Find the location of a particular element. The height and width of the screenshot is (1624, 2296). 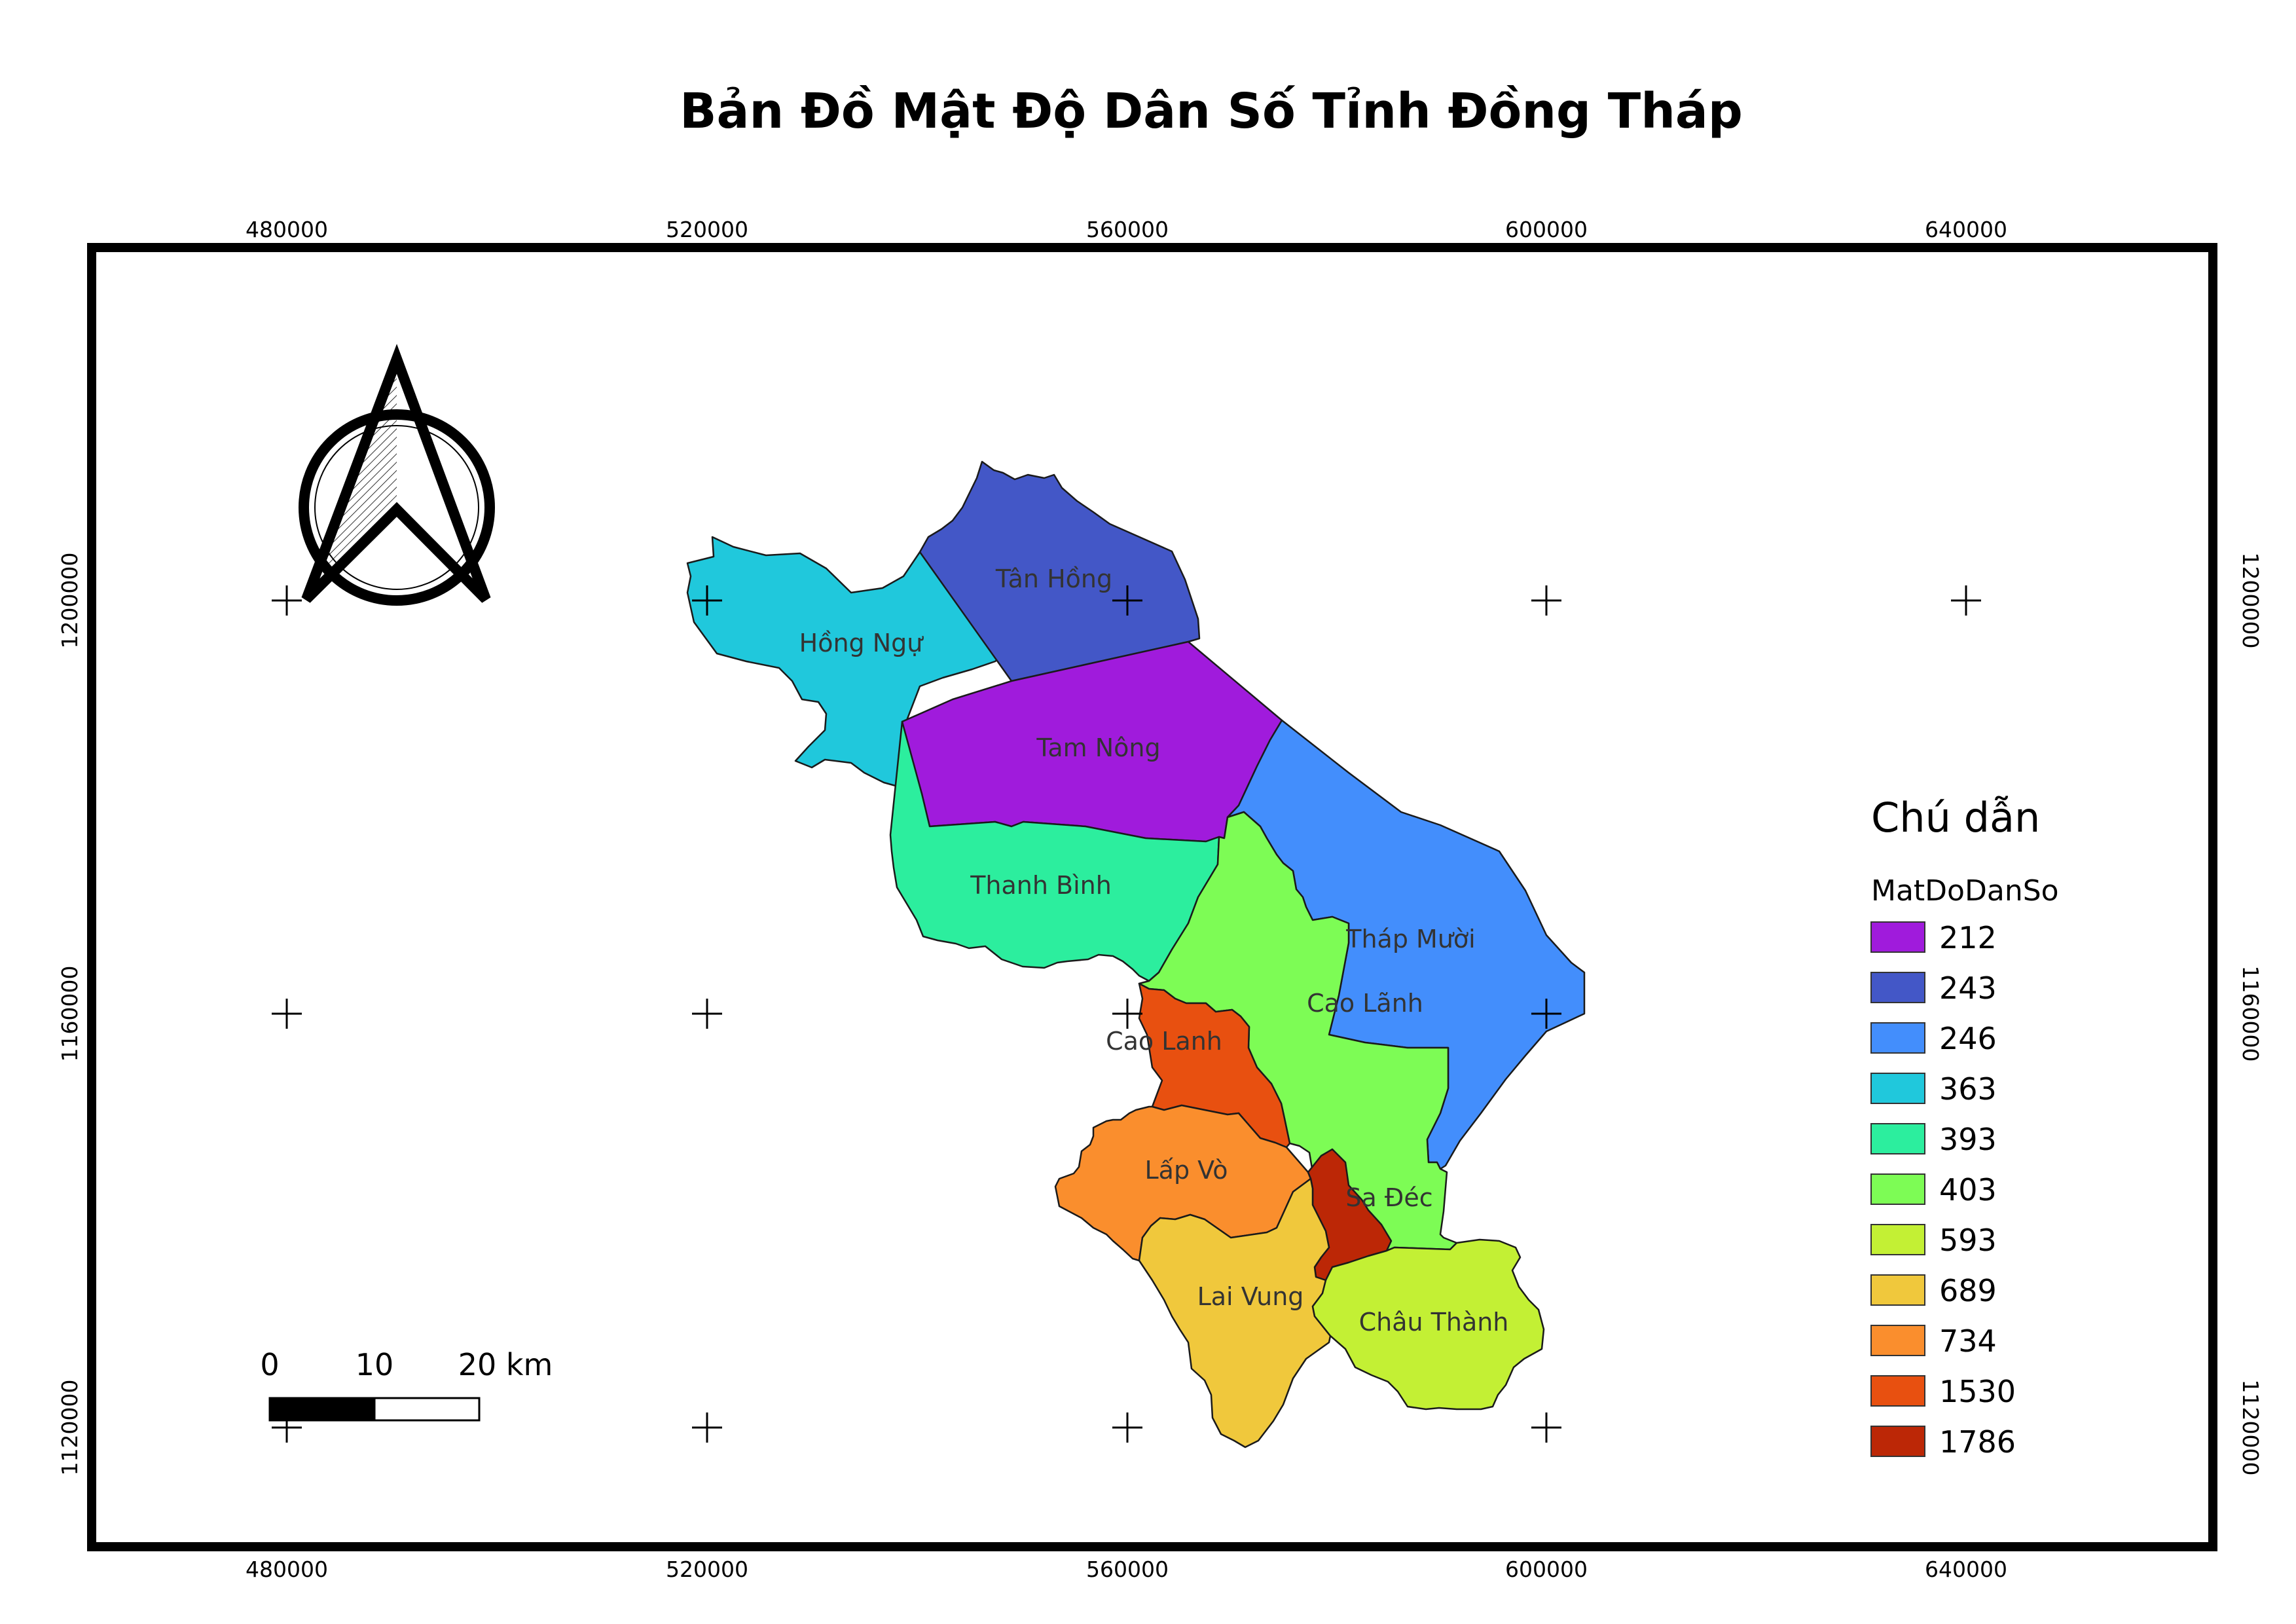

label-hong-ngu: Hồng Ngự is located at coordinates (861, 643).